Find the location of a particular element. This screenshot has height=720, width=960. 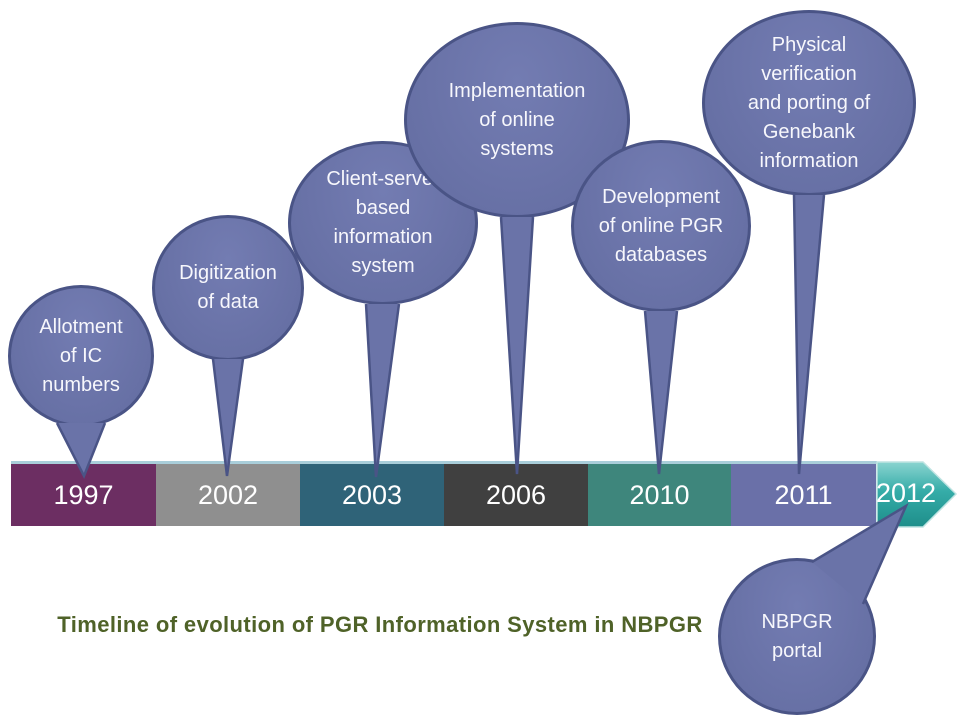

callout-label: Client-server based information system is located at coordinates (383, 222).